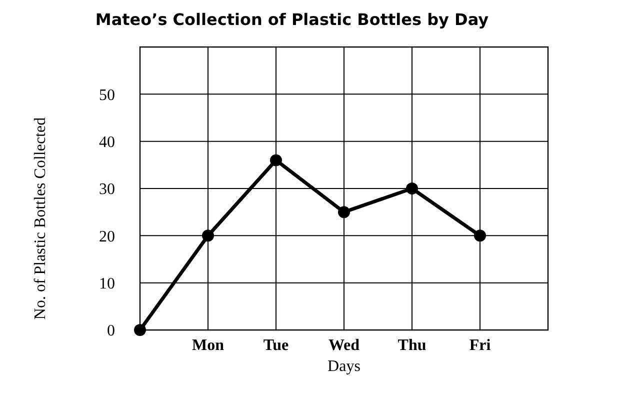 This screenshot has height=395, width=641. What do you see at coordinates (344, 366) in the screenshot?
I see `x-axis-title: Days` at bounding box center [344, 366].